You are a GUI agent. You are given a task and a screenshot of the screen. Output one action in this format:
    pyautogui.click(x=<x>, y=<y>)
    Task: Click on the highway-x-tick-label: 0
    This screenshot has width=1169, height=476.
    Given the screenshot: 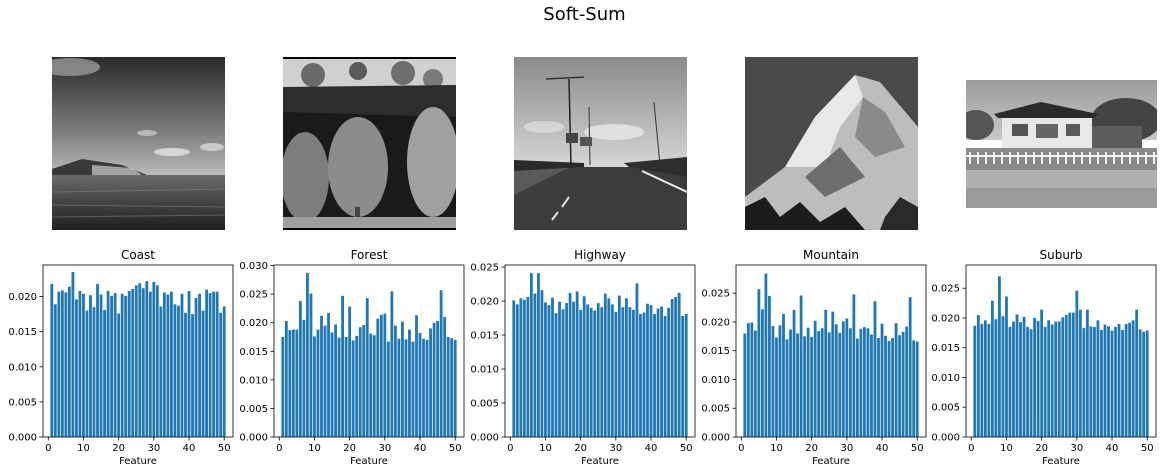 What is the action you would take?
    pyautogui.click(x=510, y=448)
    